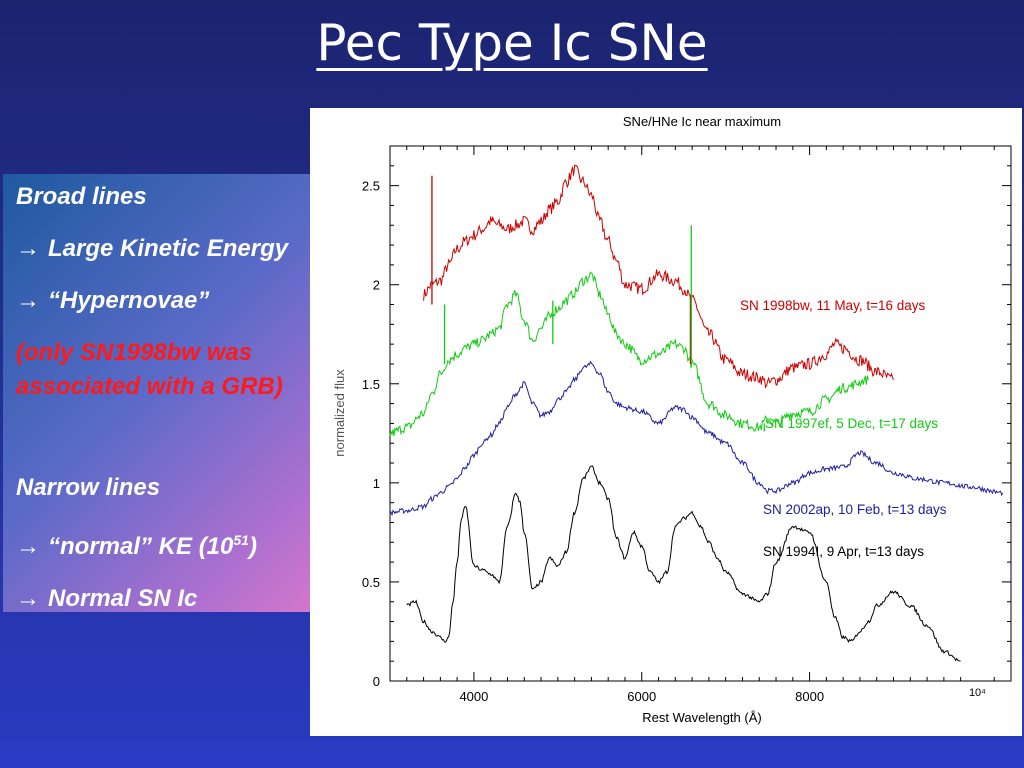 This screenshot has height=768, width=1024. I want to click on x-tick-label: 8000, so click(809, 696).